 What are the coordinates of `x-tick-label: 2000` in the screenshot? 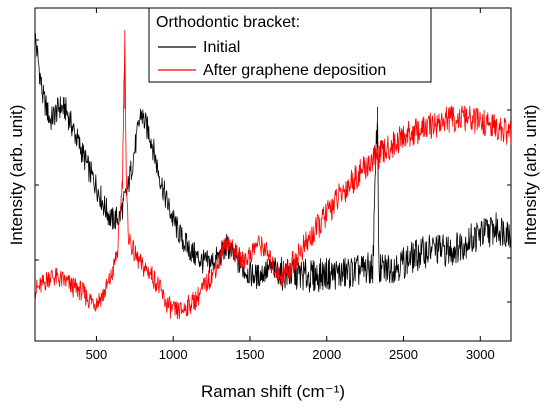 It's located at (326, 354).